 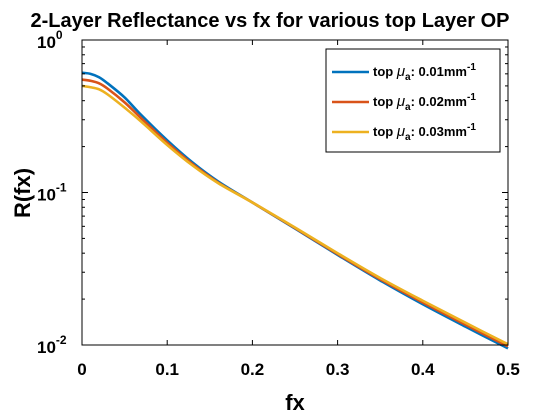 I want to click on legend-label-2: top μa: 0.02mm-1, so click(x=424, y=102).